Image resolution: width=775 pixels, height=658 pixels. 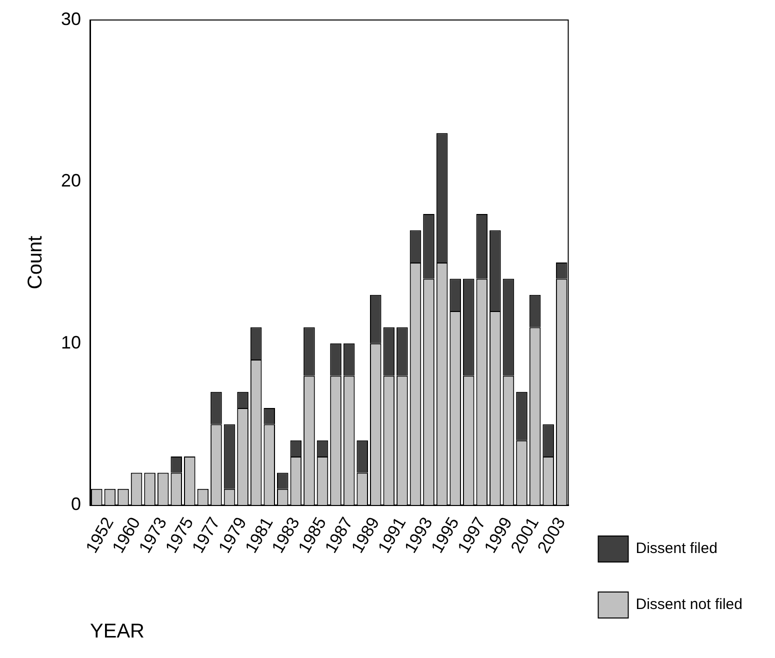 I want to click on legend-label: Dissent not filed, so click(x=689, y=605).